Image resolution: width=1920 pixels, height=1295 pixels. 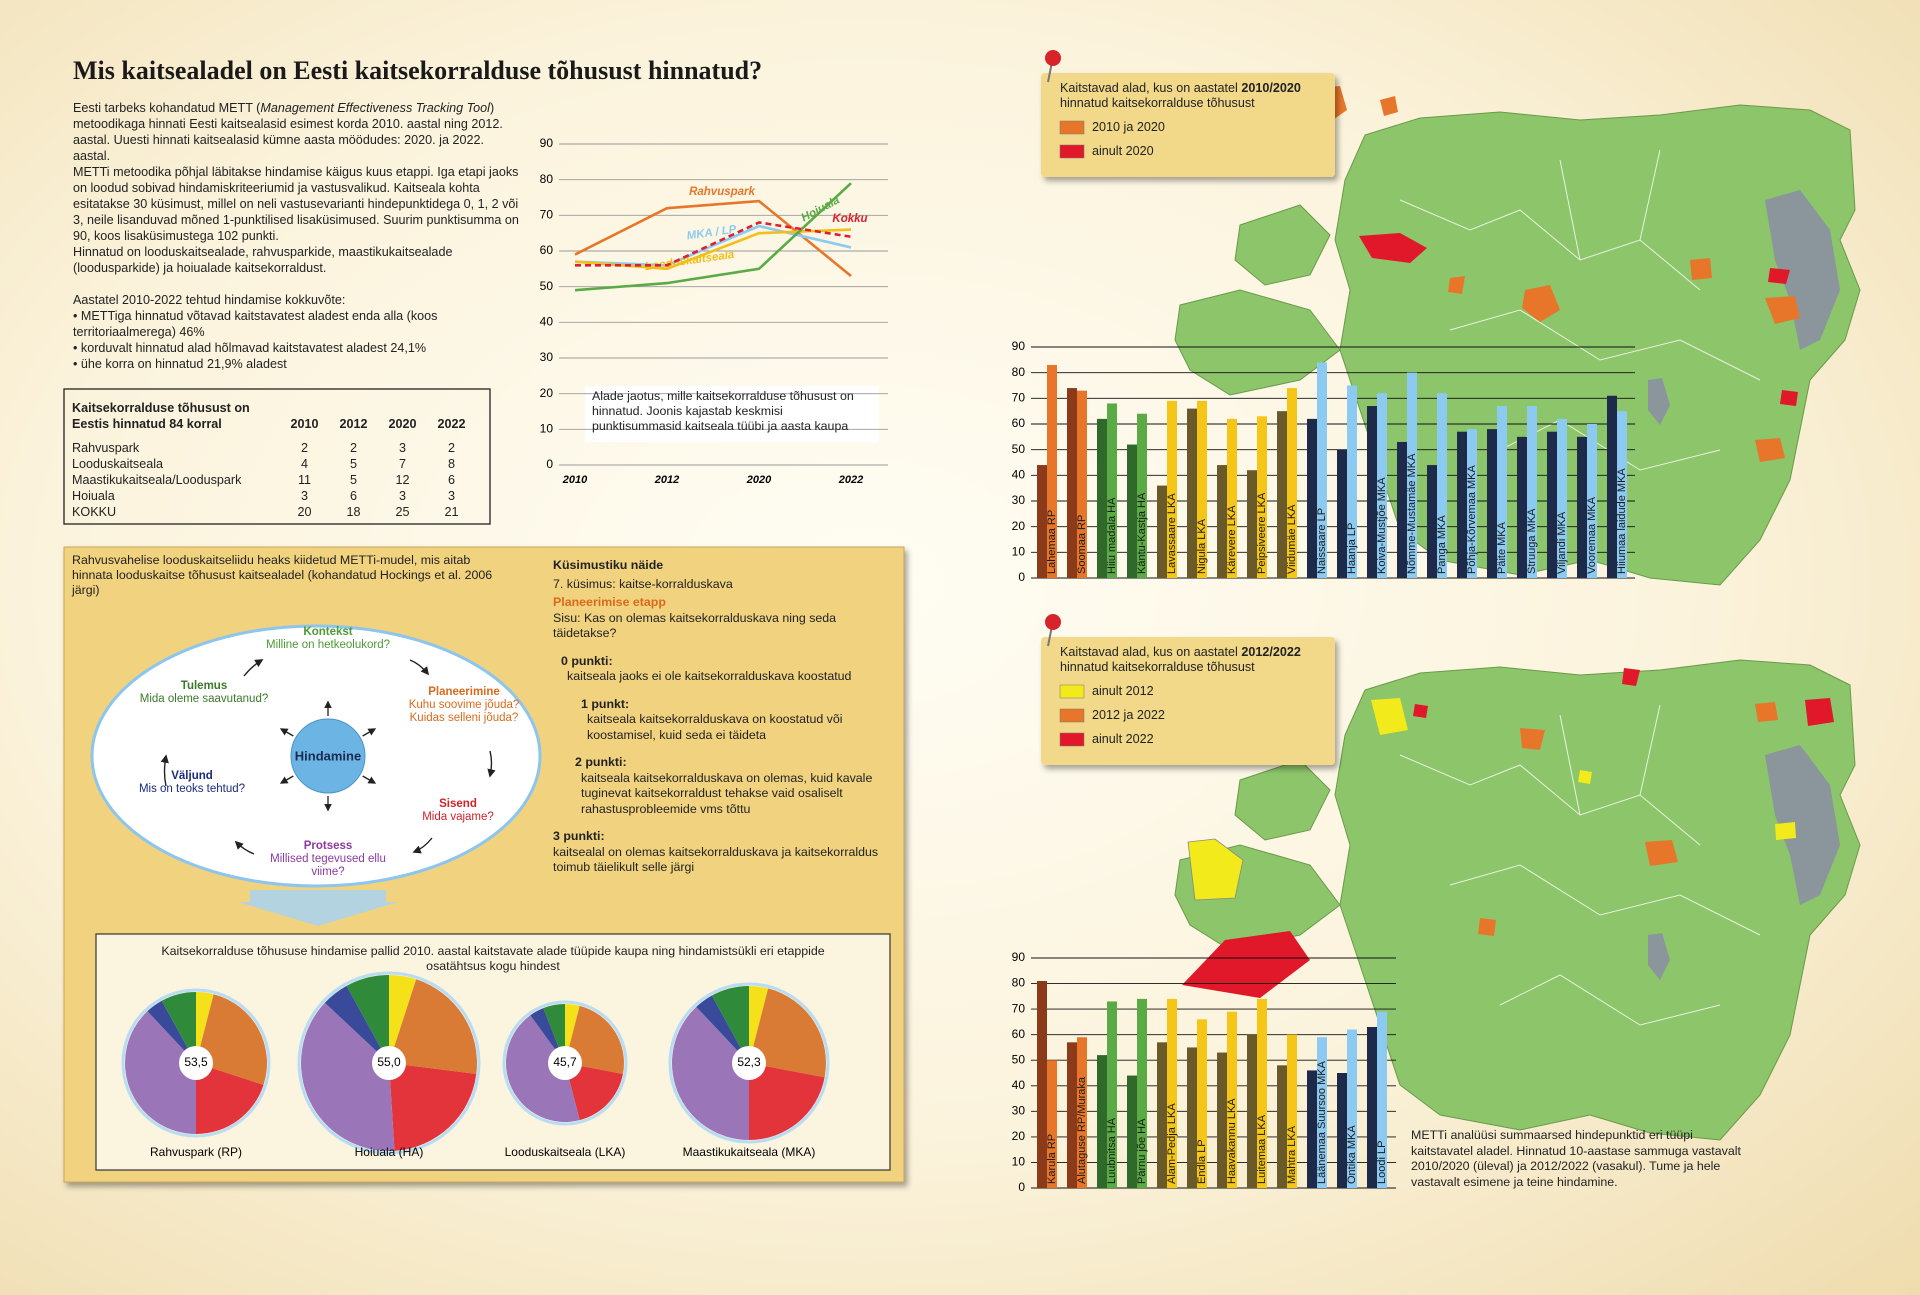 I want to click on x-tick-label: Hiiumaa laidude MKA, so click(x=1622, y=521).